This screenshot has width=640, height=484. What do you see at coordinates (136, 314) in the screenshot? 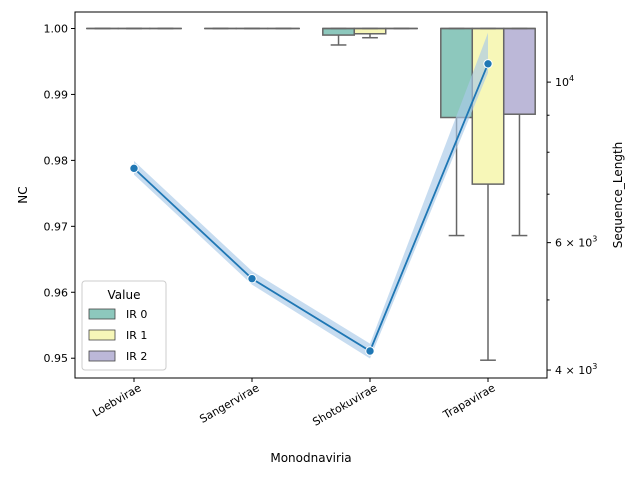
I see `legend-label: IR 0` at bounding box center [136, 314].